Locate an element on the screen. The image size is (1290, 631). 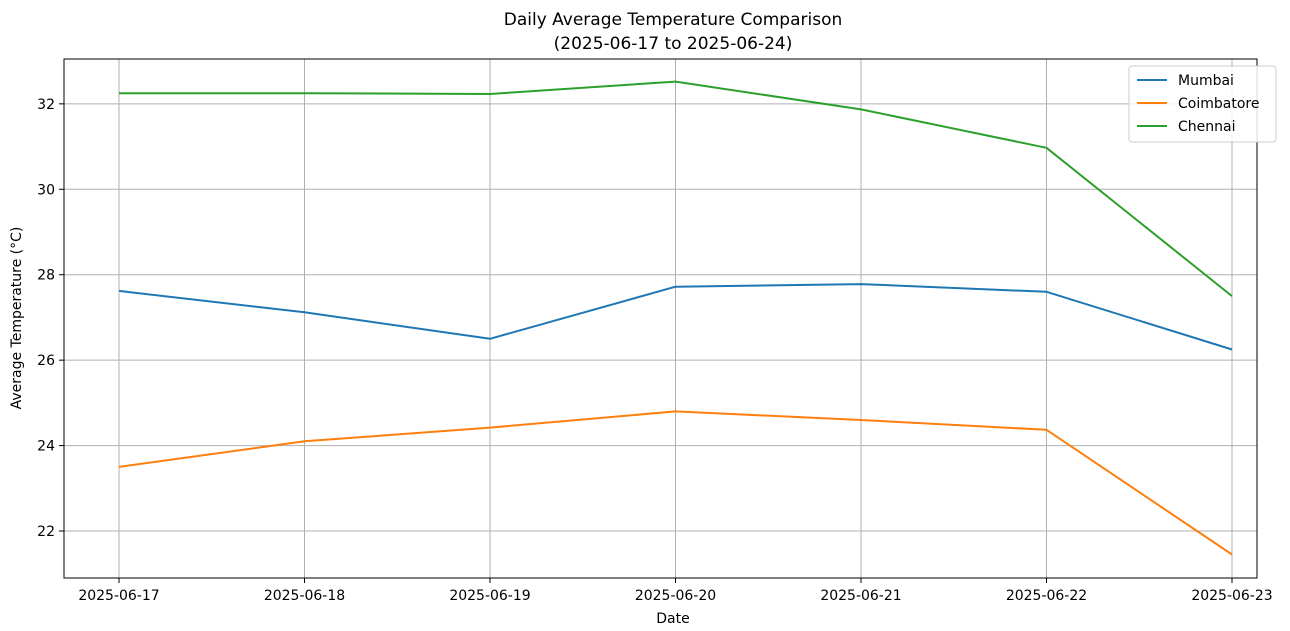
legend-box is located at coordinates (1202, 104).